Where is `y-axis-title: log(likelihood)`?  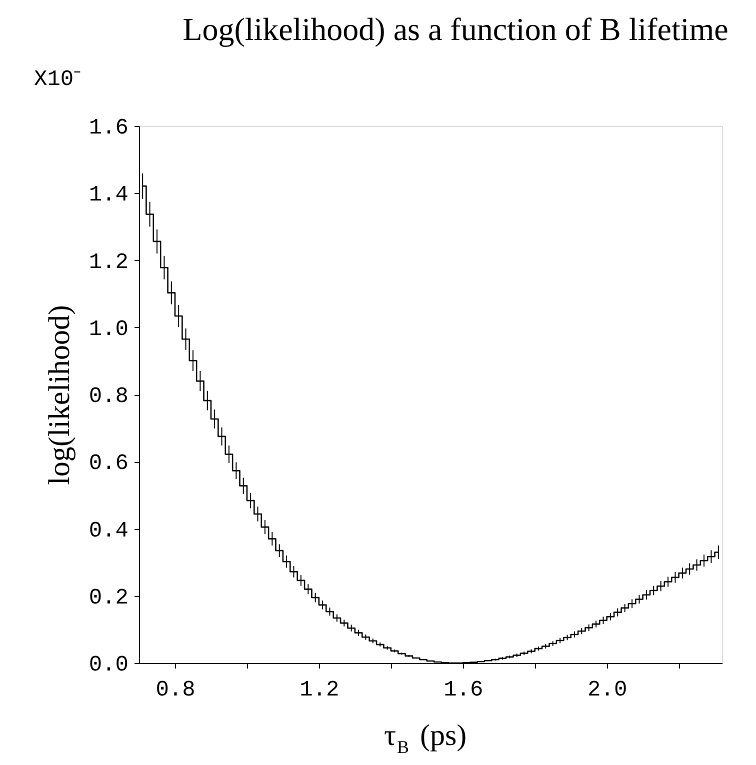 y-axis-title: log(likelihood) is located at coordinates (59, 395).